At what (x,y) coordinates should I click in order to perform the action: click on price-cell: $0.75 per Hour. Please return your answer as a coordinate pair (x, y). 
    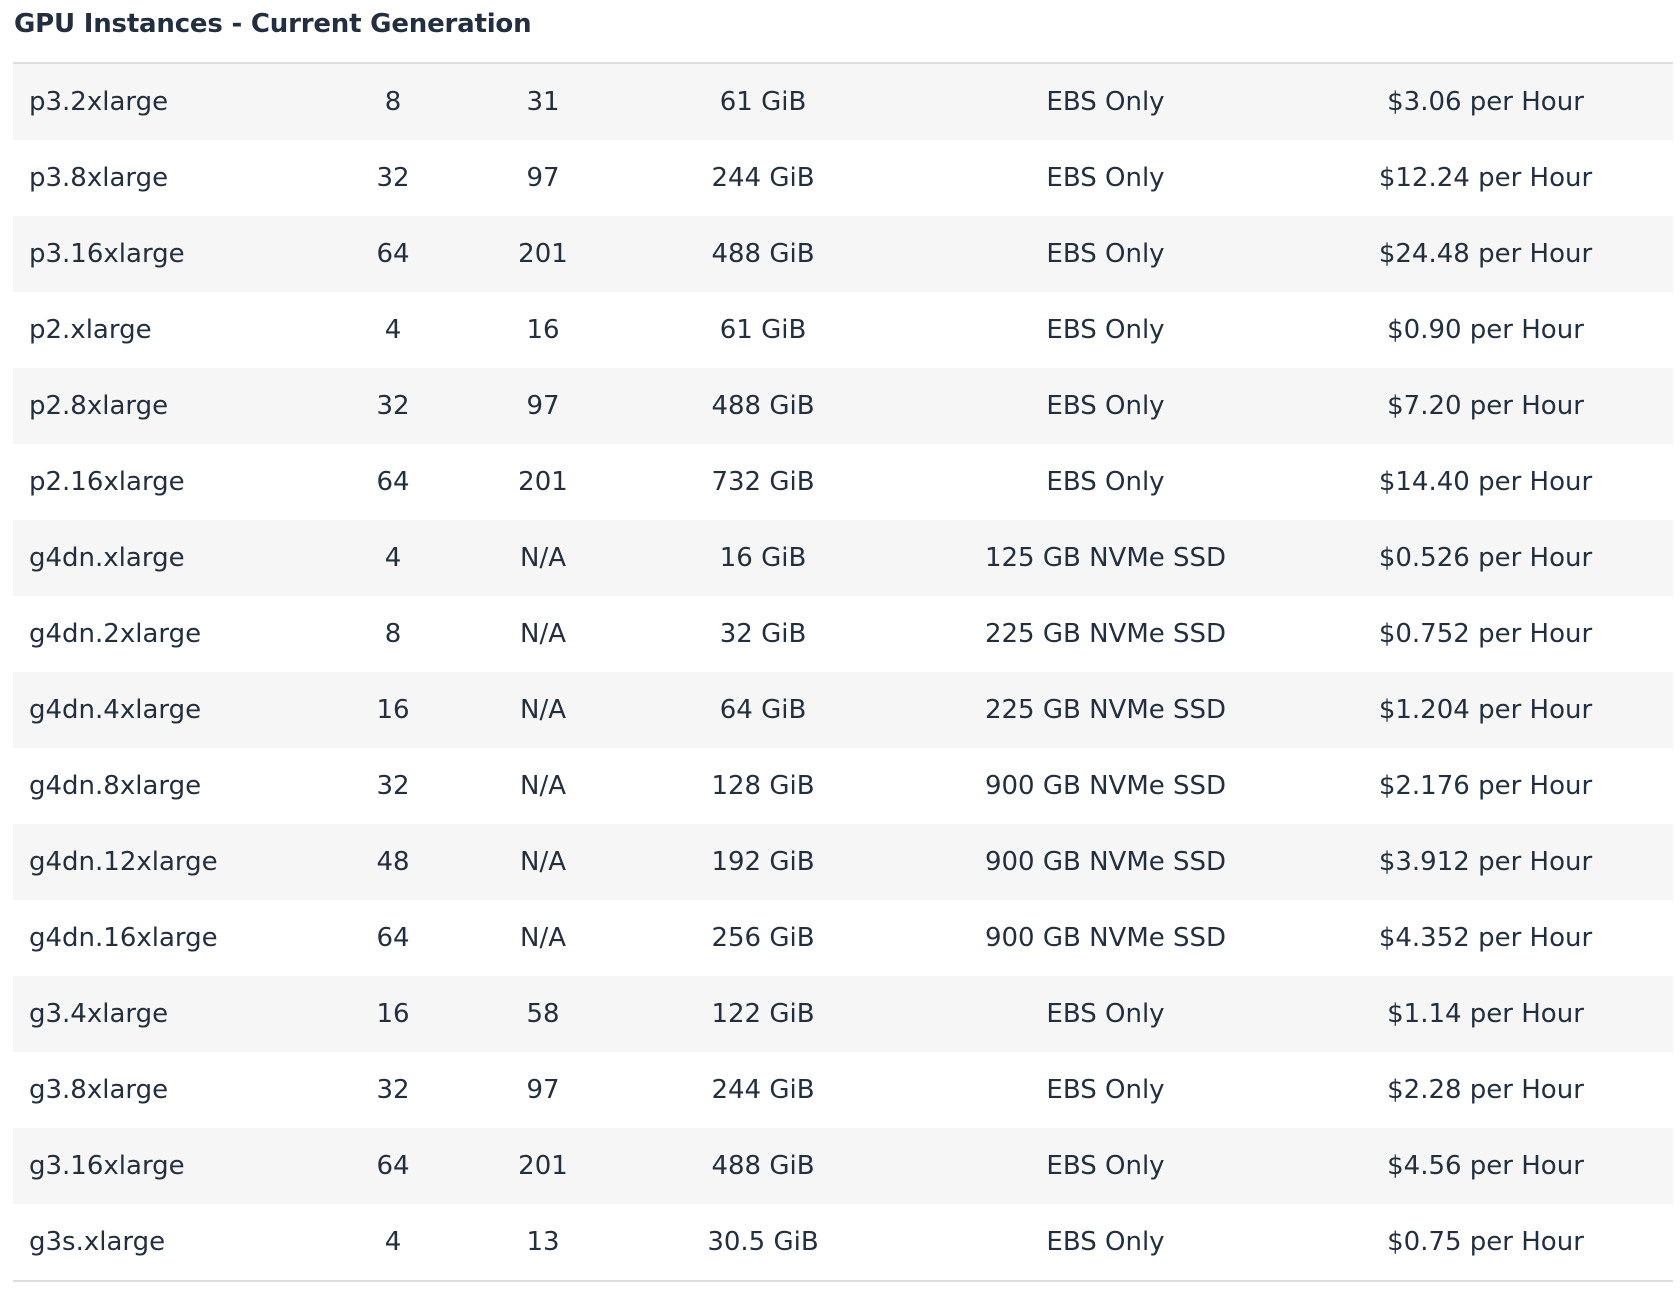
    Looking at the image, I should click on (1485, 1242).